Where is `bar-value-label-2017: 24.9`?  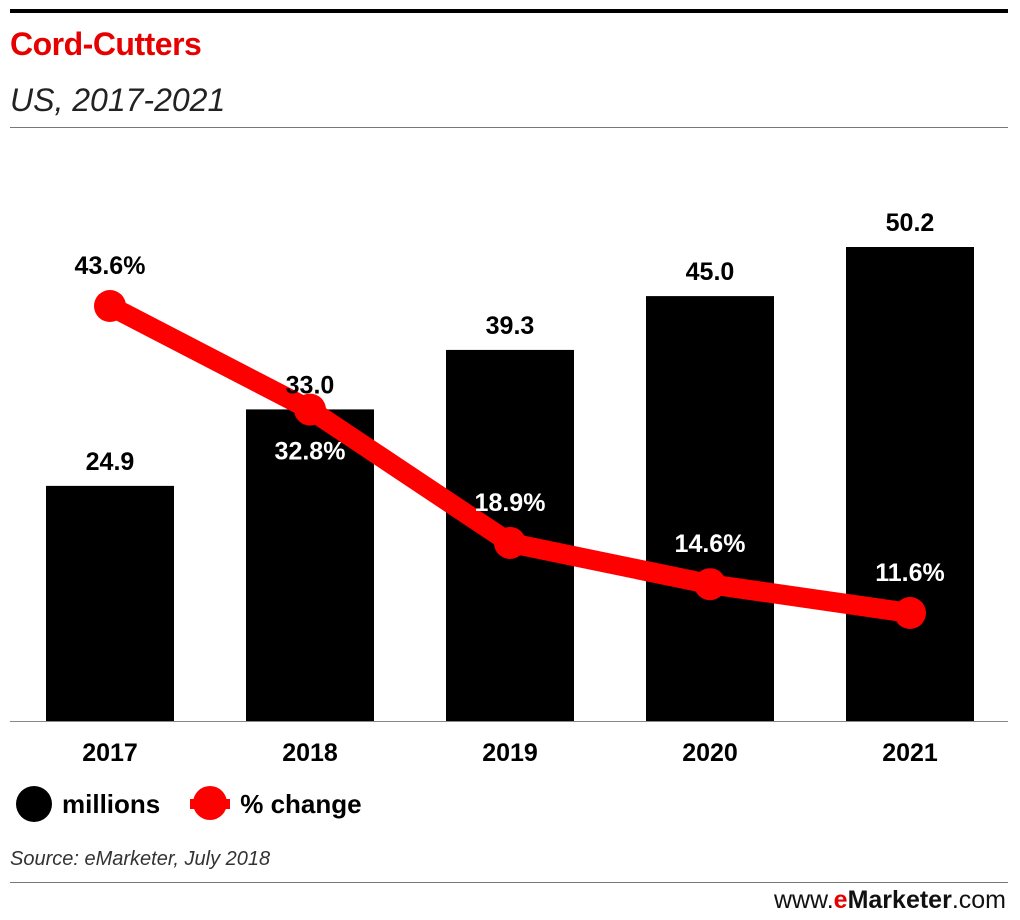 bar-value-label-2017: 24.9 is located at coordinates (110, 462).